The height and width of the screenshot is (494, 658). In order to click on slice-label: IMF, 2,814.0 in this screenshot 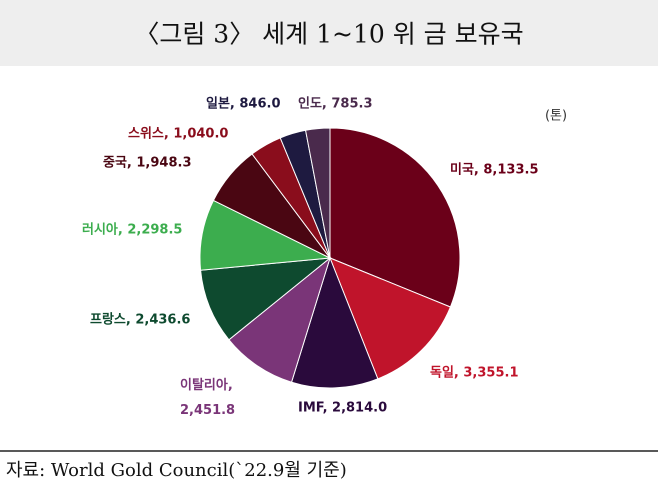, I will do `click(342, 408)`.